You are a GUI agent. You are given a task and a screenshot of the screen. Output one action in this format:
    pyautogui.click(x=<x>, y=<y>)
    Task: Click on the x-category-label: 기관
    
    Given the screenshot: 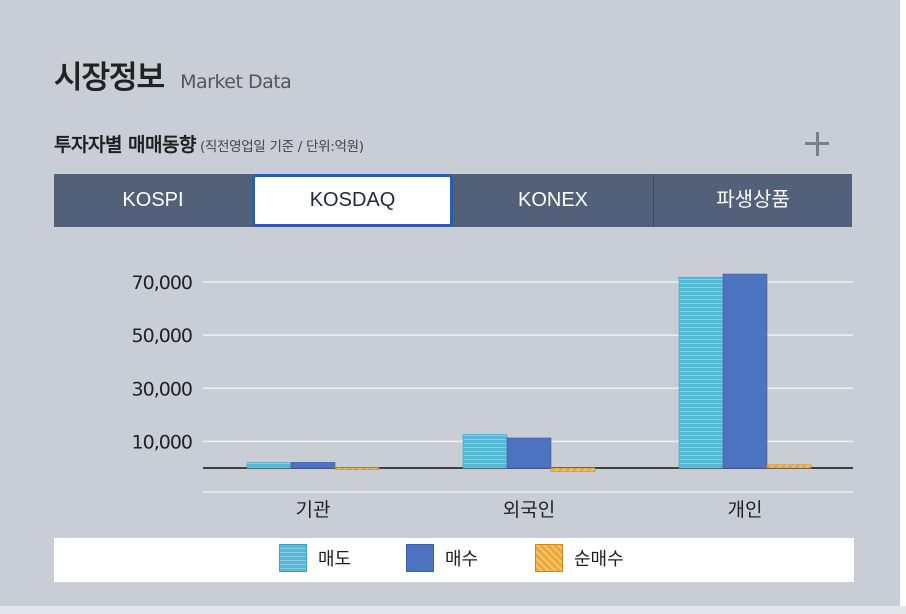 What is the action you would take?
    pyautogui.click(x=313, y=510)
    